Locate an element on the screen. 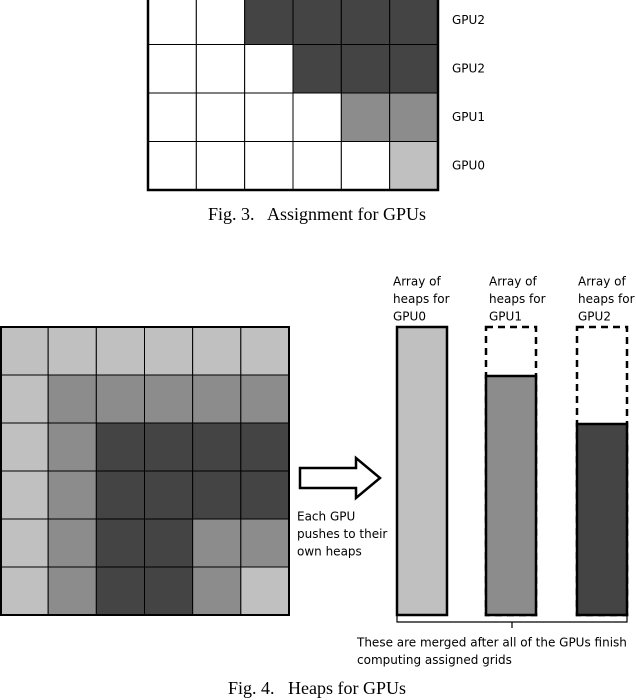  fig4-caption: Fig. 4. Heaps for GPUs is located at coordinates (317, 688).